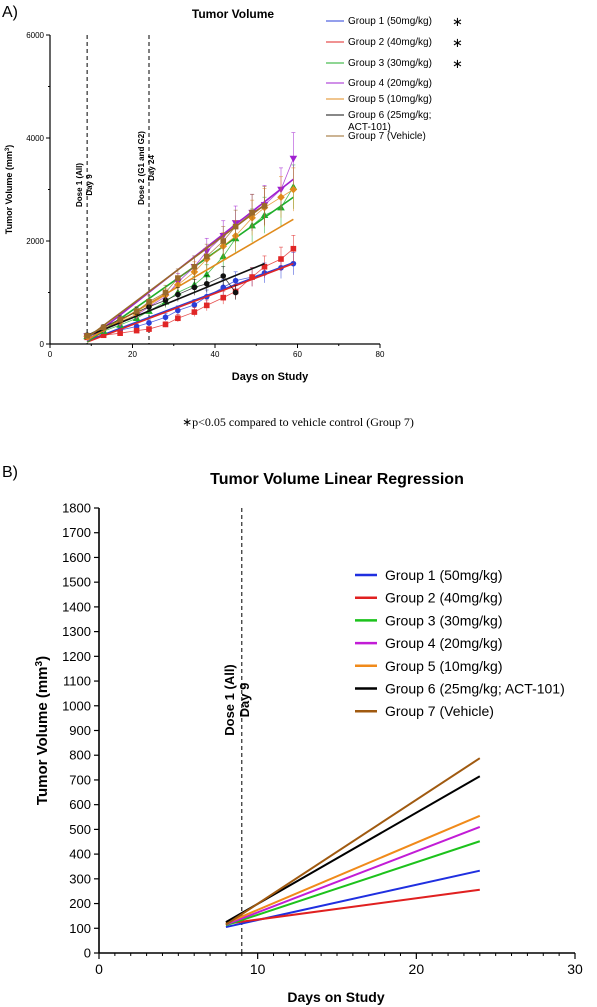 The image size is (597, 1007). I want to click on chart-b-ylabel-end: ), so click(42, 658).